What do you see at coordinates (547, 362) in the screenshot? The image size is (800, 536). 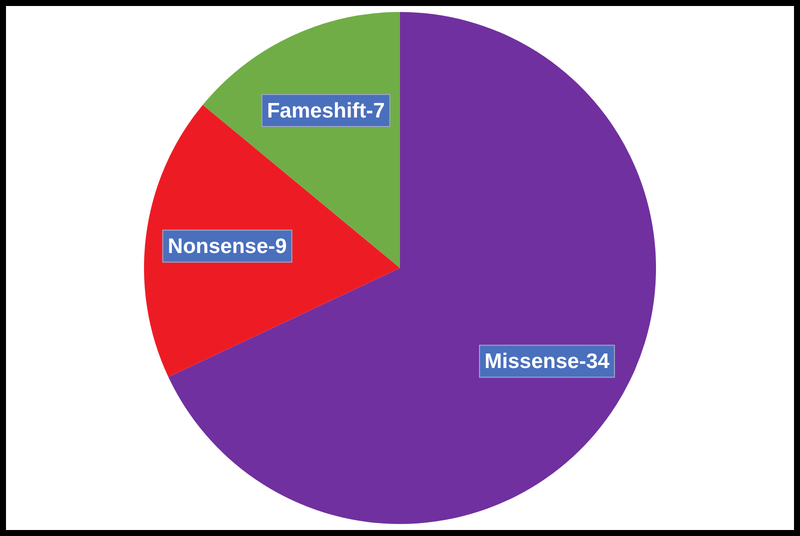 I see `slice-label: Missense-34` at bounding box center [547, 362].